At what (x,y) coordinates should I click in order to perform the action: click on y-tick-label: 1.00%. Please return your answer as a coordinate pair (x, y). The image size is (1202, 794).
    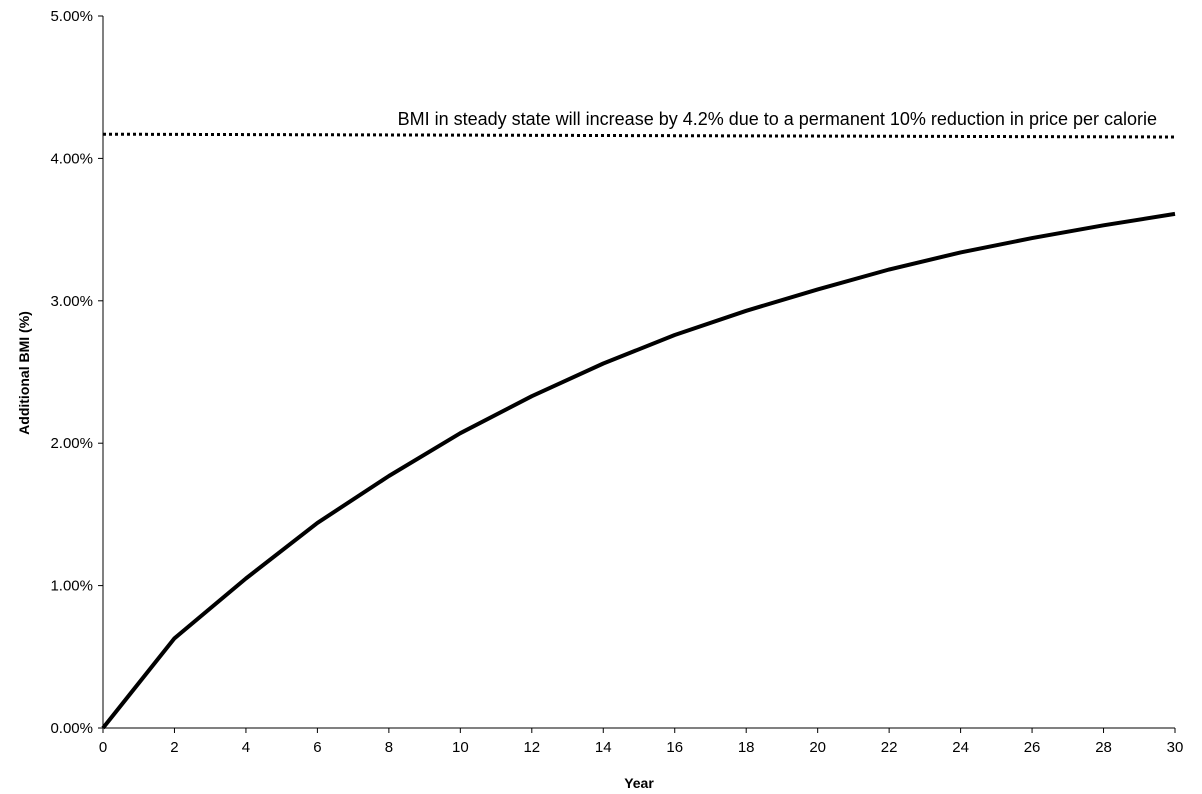
    Looking at the image, I should click on (71, 586).